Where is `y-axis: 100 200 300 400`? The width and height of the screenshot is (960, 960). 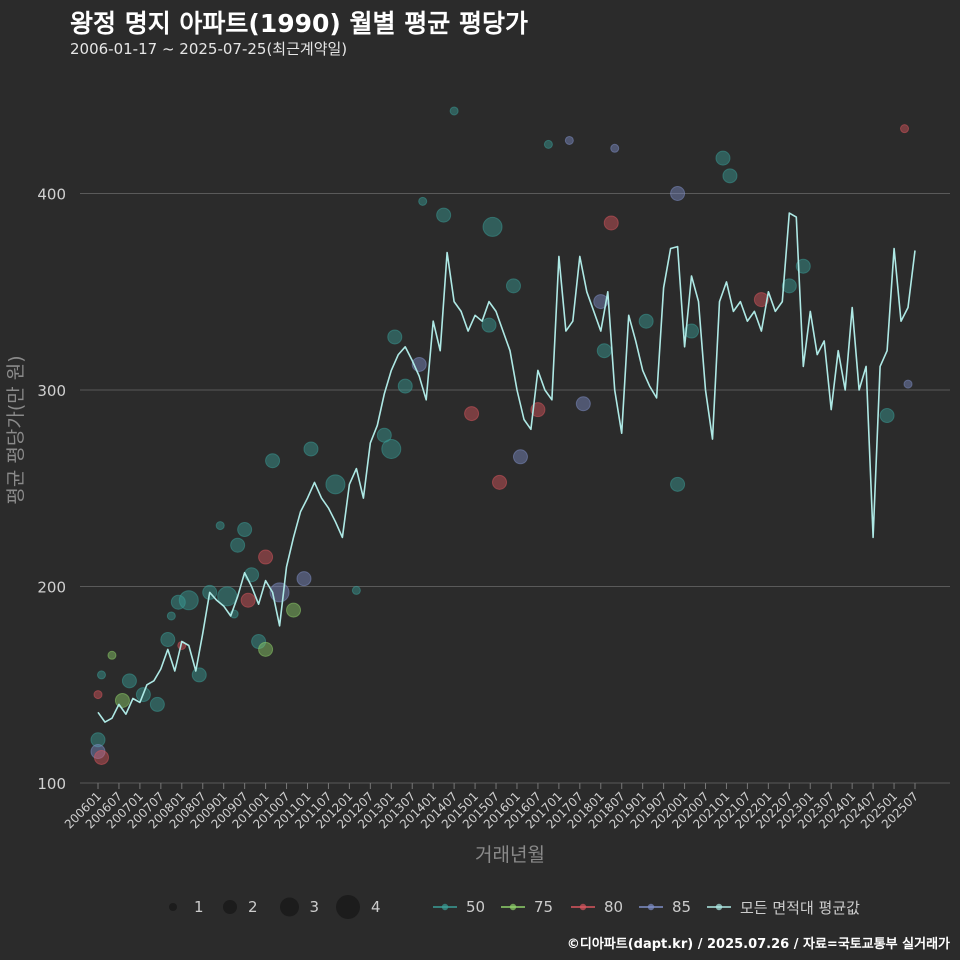 y-axis: 100 200 300 400 is located at coordinates (51, 490).